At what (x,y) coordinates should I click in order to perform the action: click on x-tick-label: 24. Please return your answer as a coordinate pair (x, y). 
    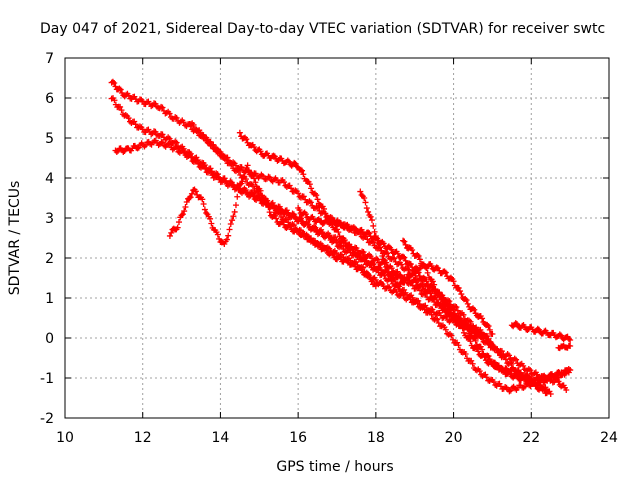
    Looking at the image, I should click on (609, 438).